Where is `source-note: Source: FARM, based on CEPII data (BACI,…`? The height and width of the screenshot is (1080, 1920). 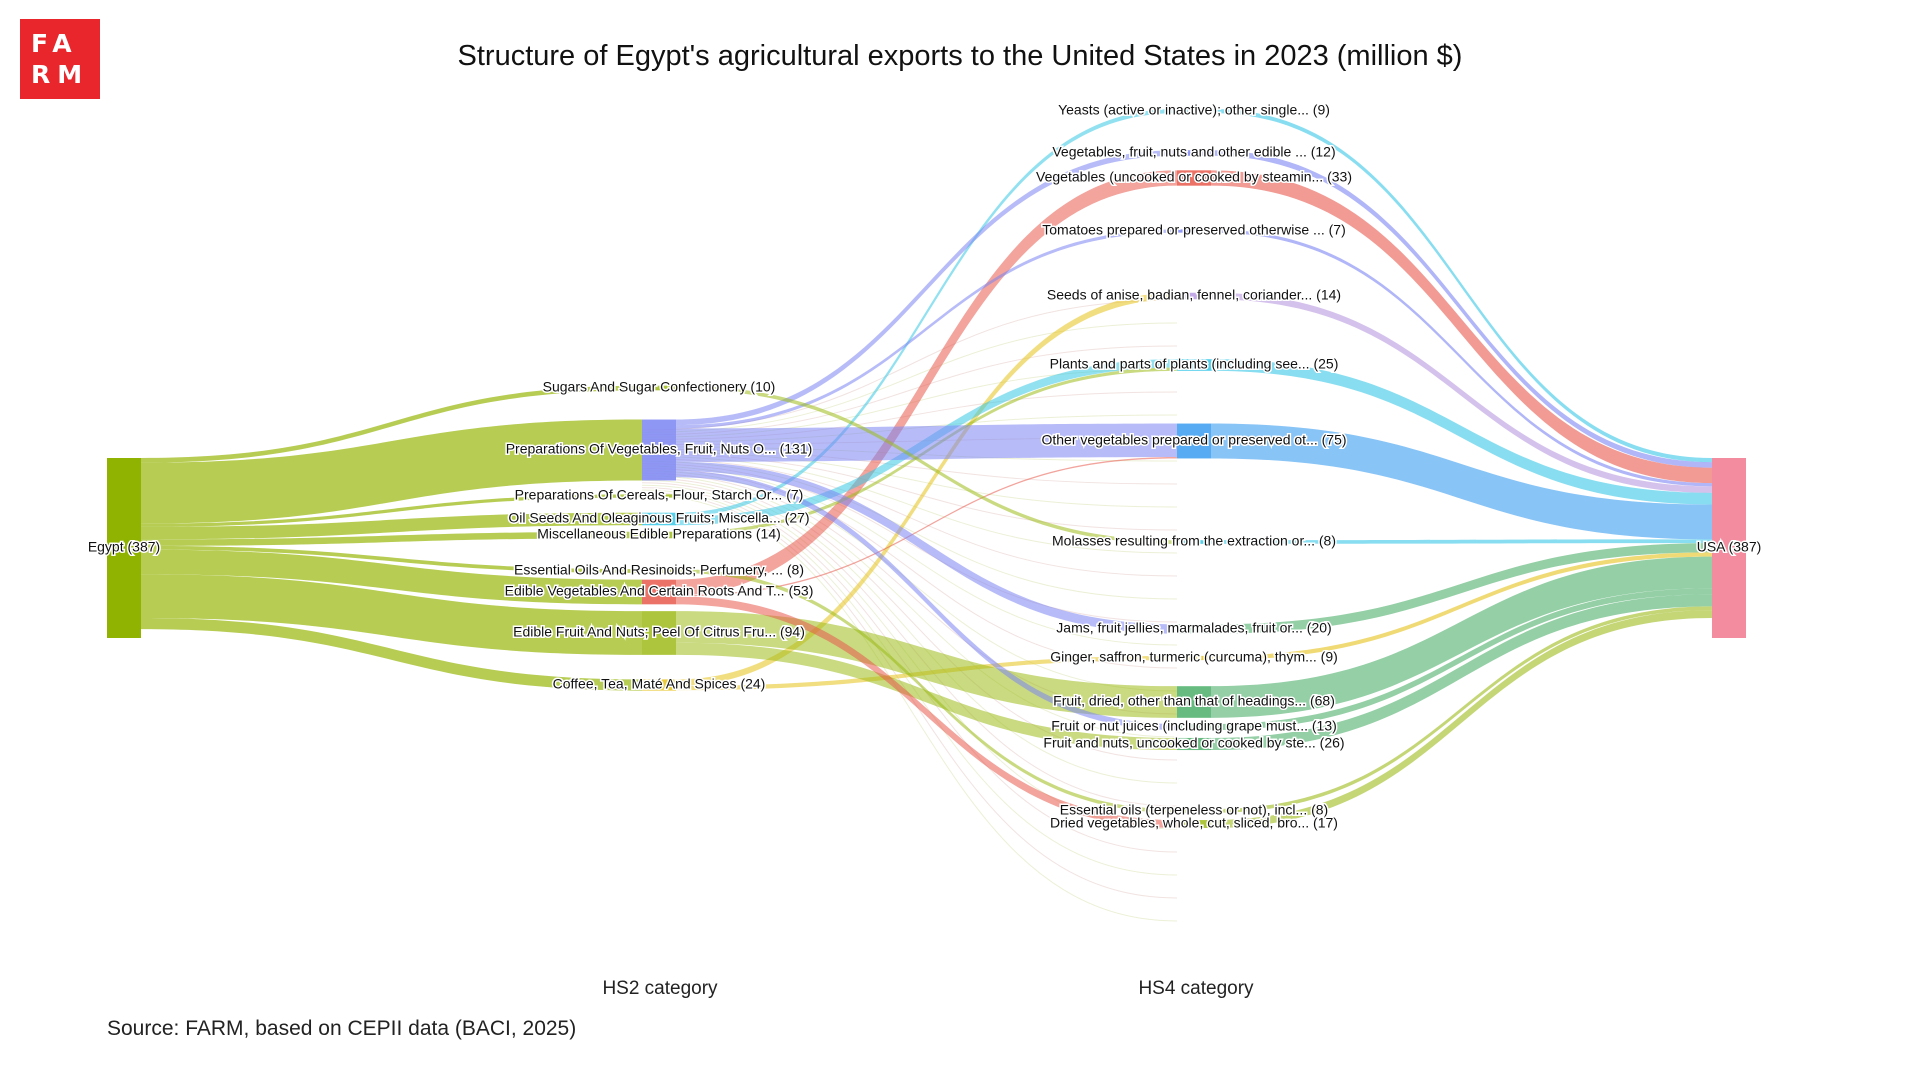 source-note: Source: FARM, based on CEPII data (BACI,… is located at coordinates (342, 1028).